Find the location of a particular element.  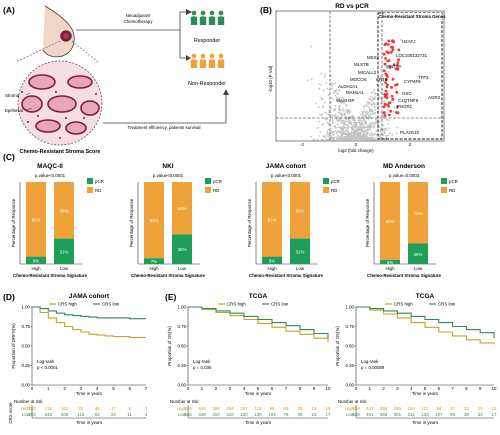

risk-count: 398 is located at coordinates (384, 408).